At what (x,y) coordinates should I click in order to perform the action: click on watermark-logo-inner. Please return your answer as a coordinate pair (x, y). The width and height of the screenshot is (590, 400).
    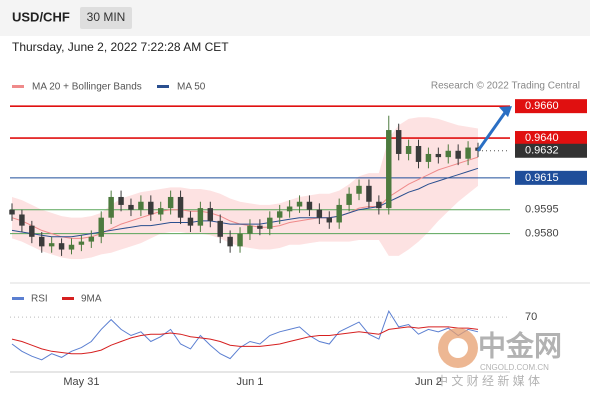
    Looking at the image, I should click on (458, 348).